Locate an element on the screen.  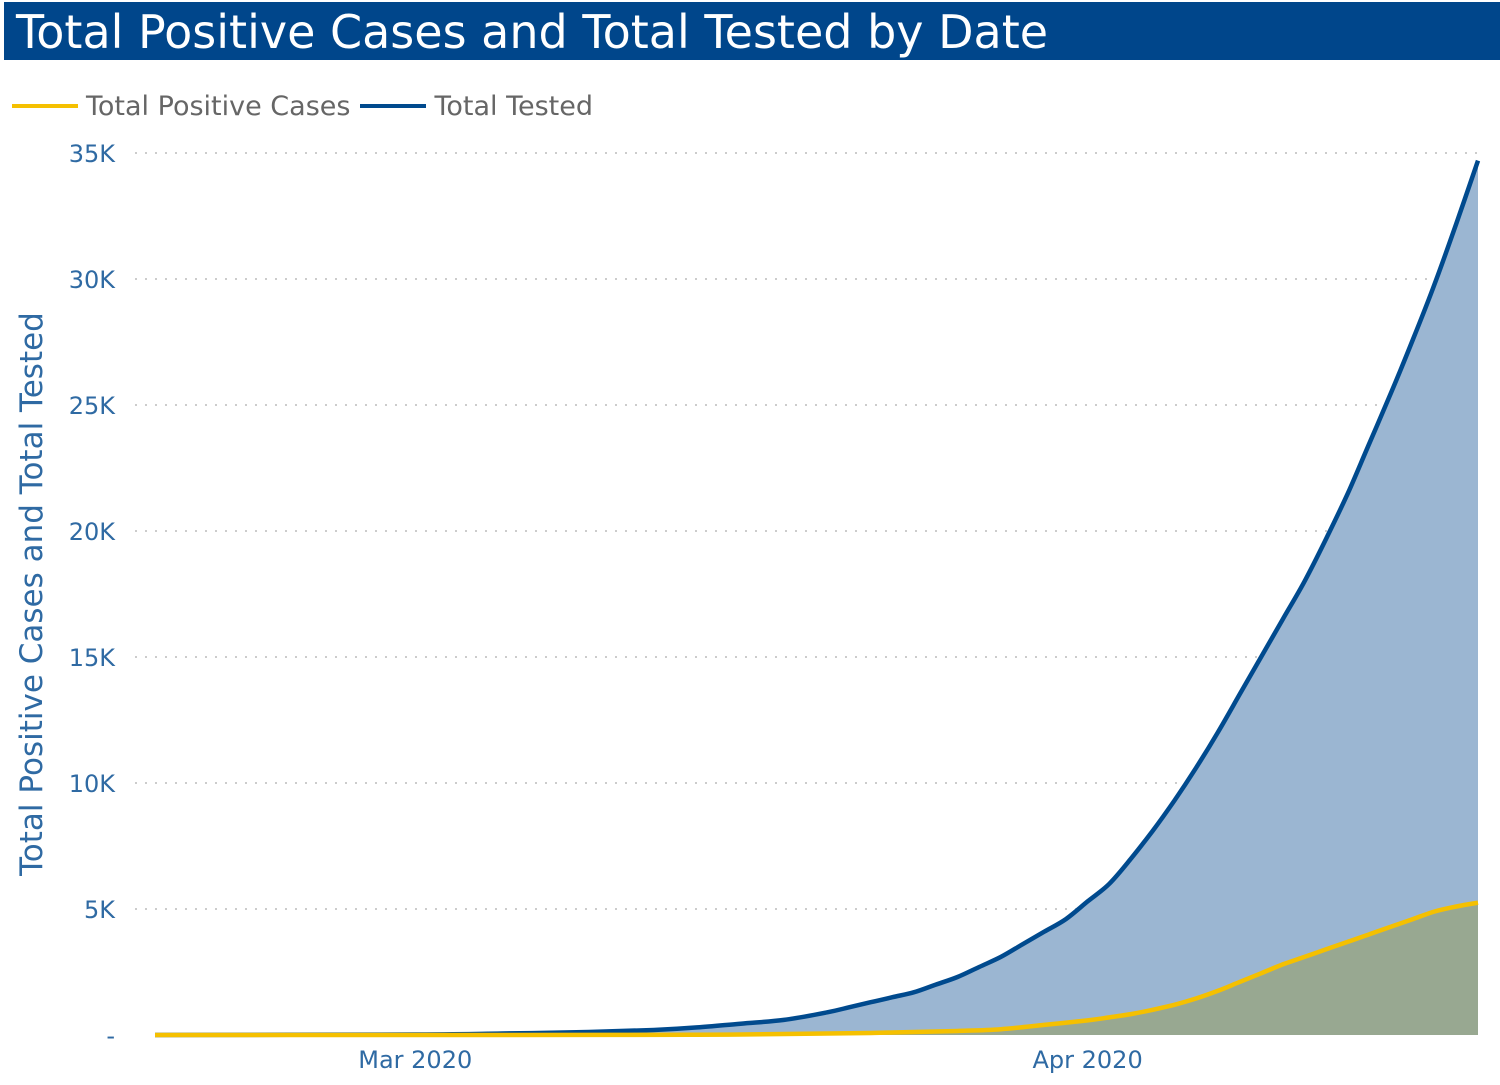
y-tick-label: - is located at coordinates (110, 1036).